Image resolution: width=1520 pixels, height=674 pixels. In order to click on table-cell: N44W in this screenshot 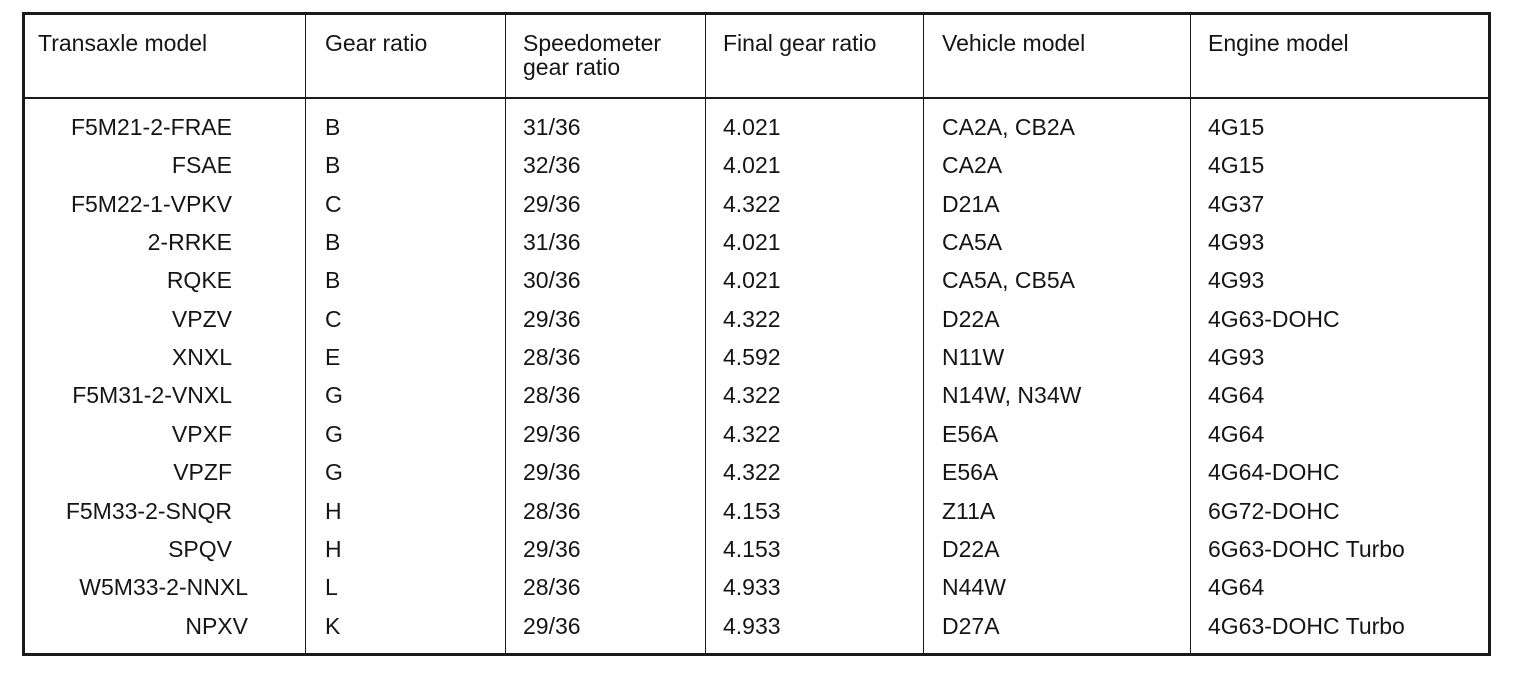, I will do `click(974, 587)`.